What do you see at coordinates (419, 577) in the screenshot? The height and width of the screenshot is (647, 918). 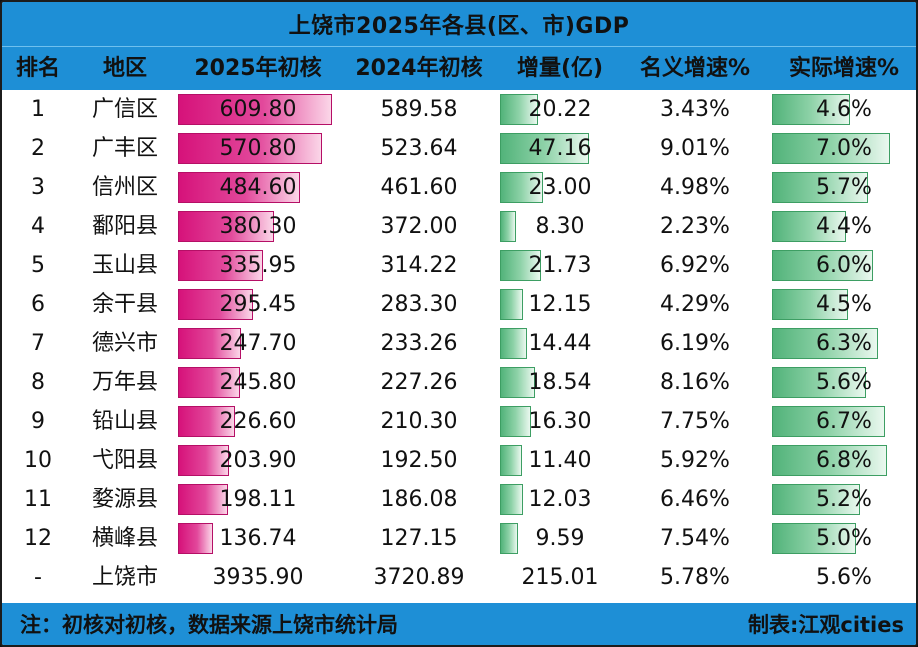 I see `gdp2024-cell: 3720.89` at bounding box center [419, 577].